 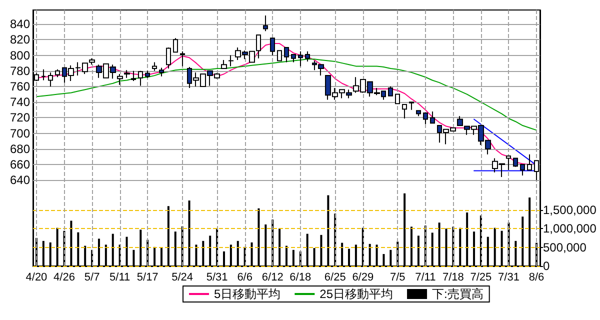 What do you see at coordinates (570, 209) in the screenshot?
I see `y2-tick-label: 1,500,000` at bounding box center [570, 209].